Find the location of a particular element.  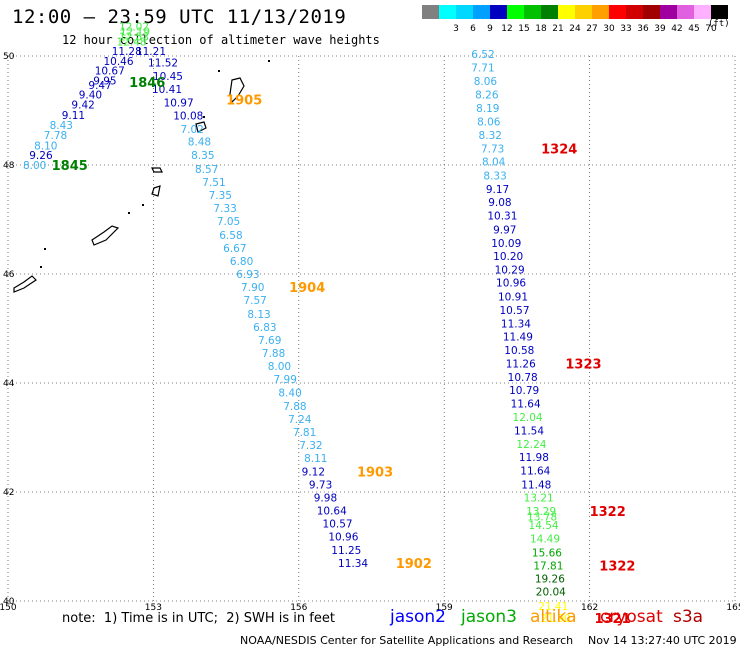

swh-value: 8.11 is located at coordinates (315, 459).